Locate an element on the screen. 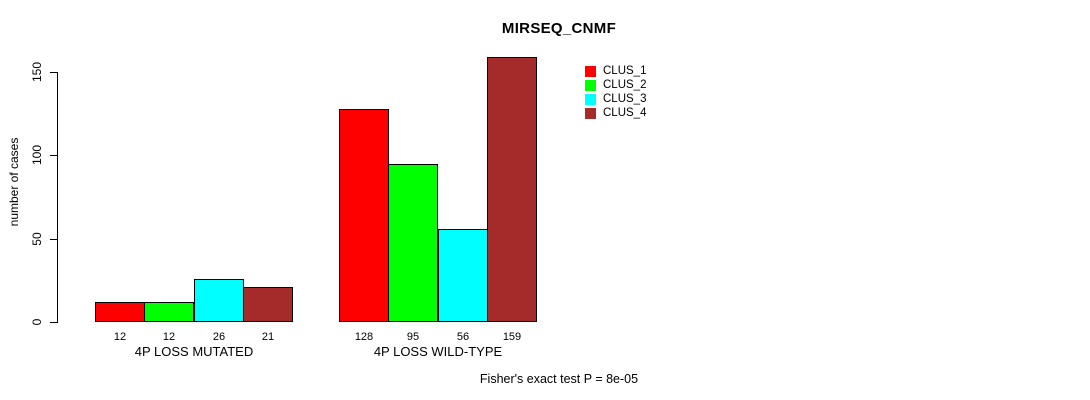 Image resolution: width=1090 pixels, height=400 pixels. bar-clus_3-group2 is located at coordinates (463, 275).